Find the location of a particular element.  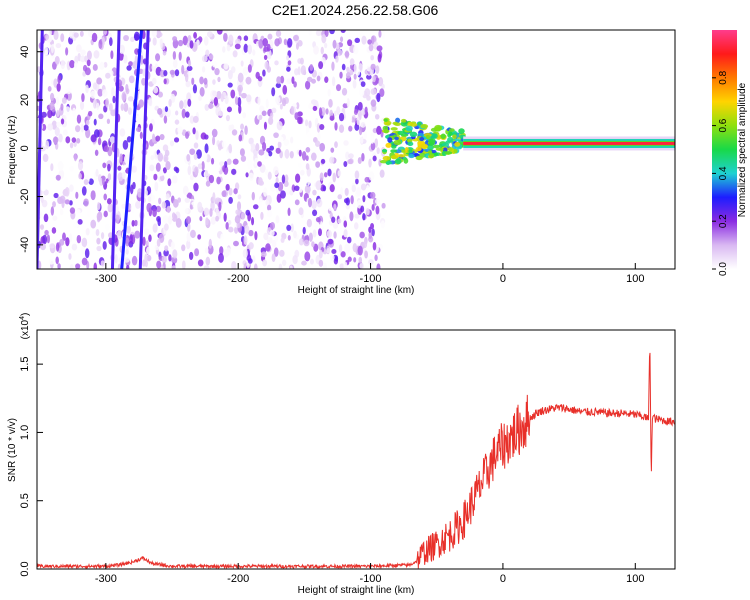

carrier-band-core is located at coordinates (569, 143).